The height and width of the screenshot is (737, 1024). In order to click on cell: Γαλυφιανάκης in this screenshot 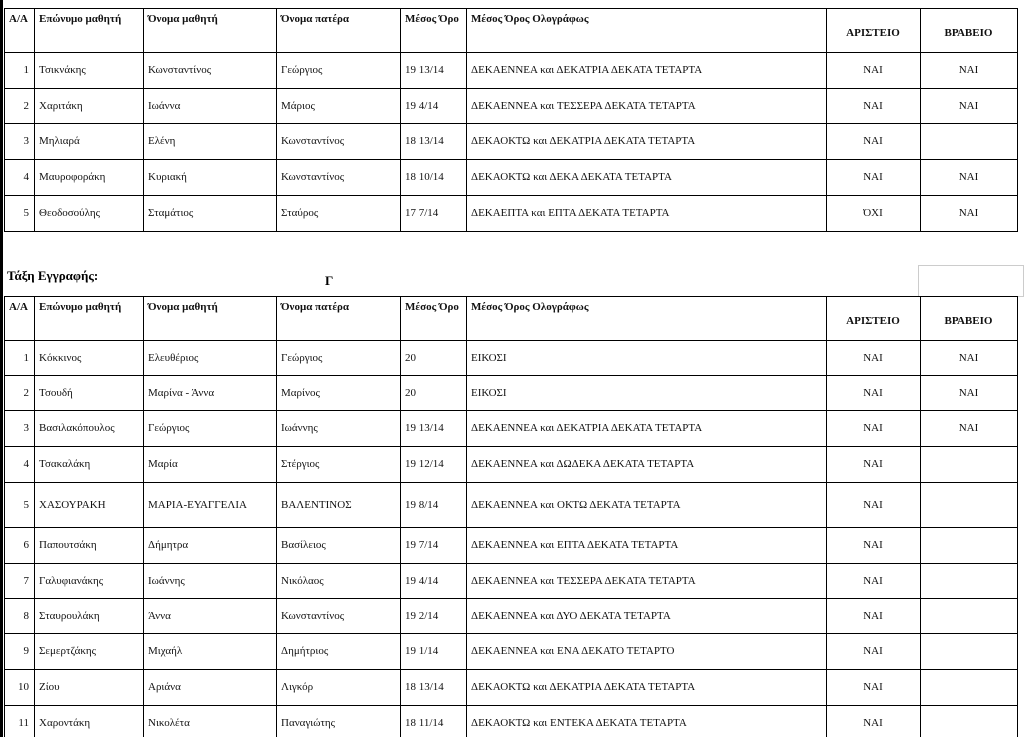, I will do `click(89, 581)`.